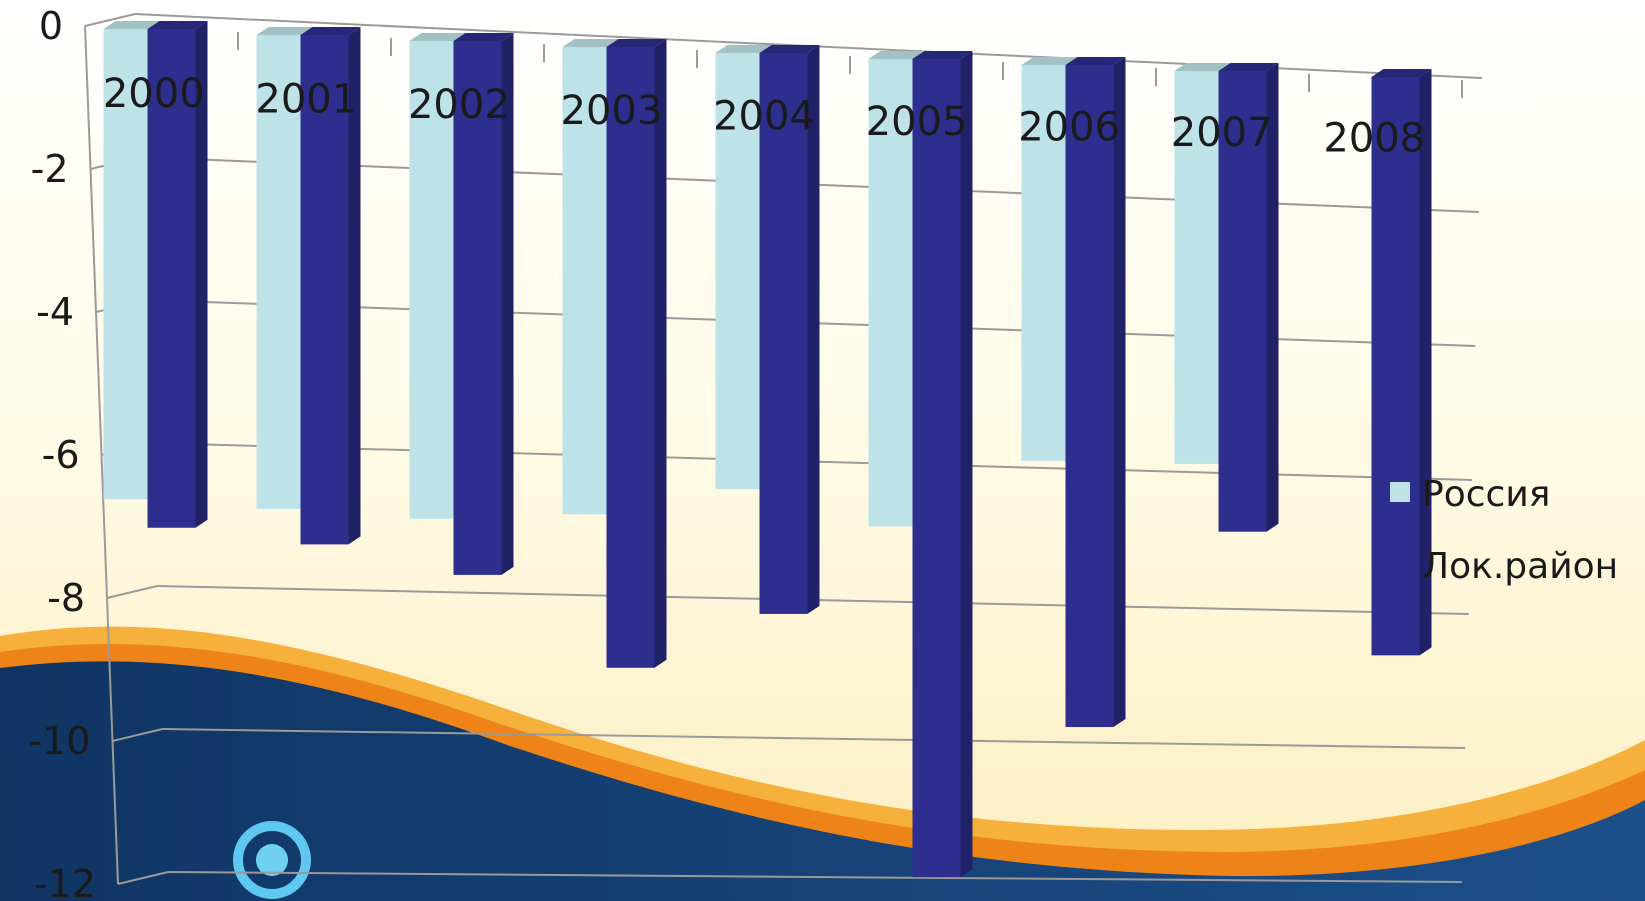 This screenshot has height=901, width=1645. Describe the element at coordinates (612, 111) in the screenshot. I see `x-tick-label: 2003` at that location.